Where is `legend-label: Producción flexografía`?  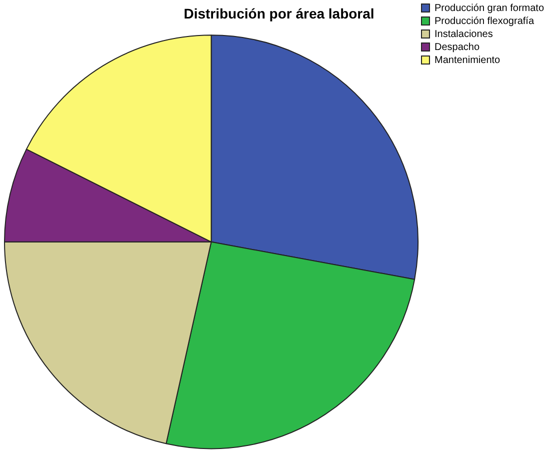
legend-label: Producción flexografía is located at coordinates (484, 21).